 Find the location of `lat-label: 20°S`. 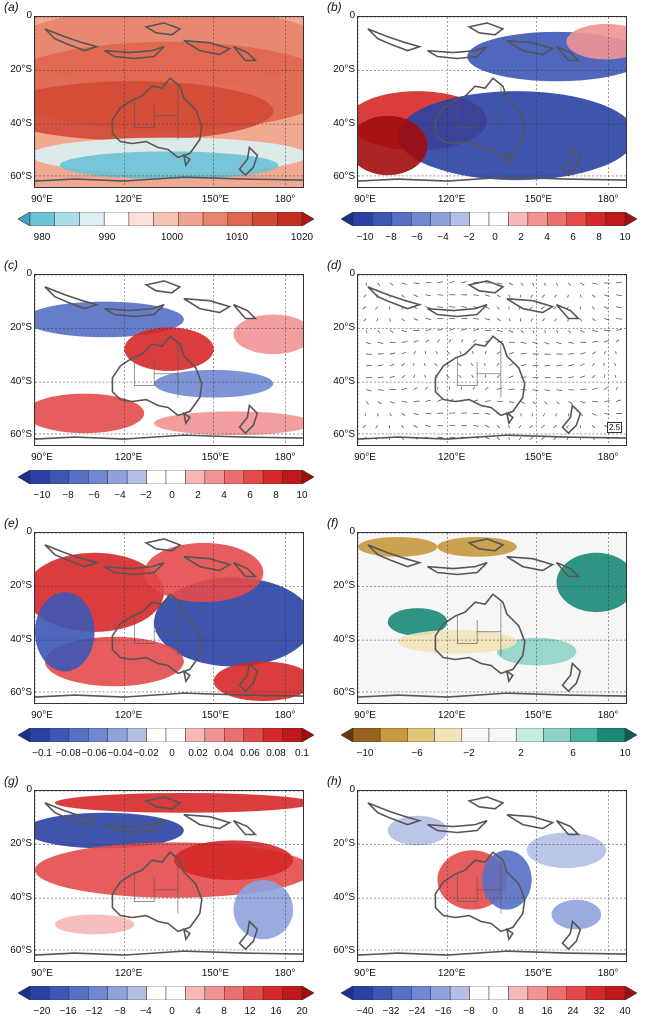

lat-label: 20°S is located at coordinates (344, 844).